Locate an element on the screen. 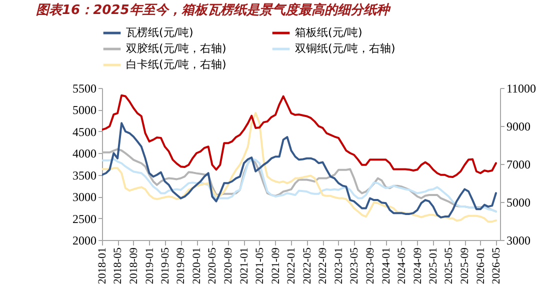  y2-tick-label: 9000 is located at coordinates (518, 127).